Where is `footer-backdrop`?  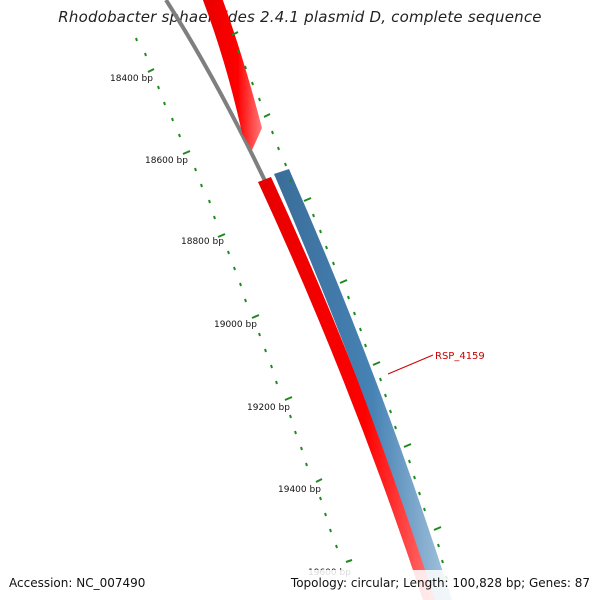 footer-backdrop is located at coordinates (300, 585).